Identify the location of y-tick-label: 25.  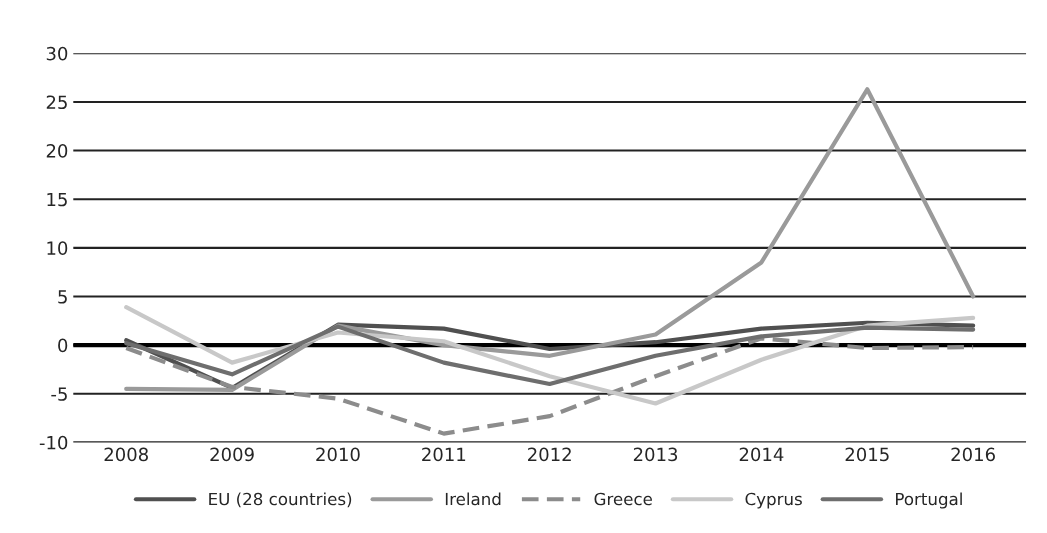
(56, 102).